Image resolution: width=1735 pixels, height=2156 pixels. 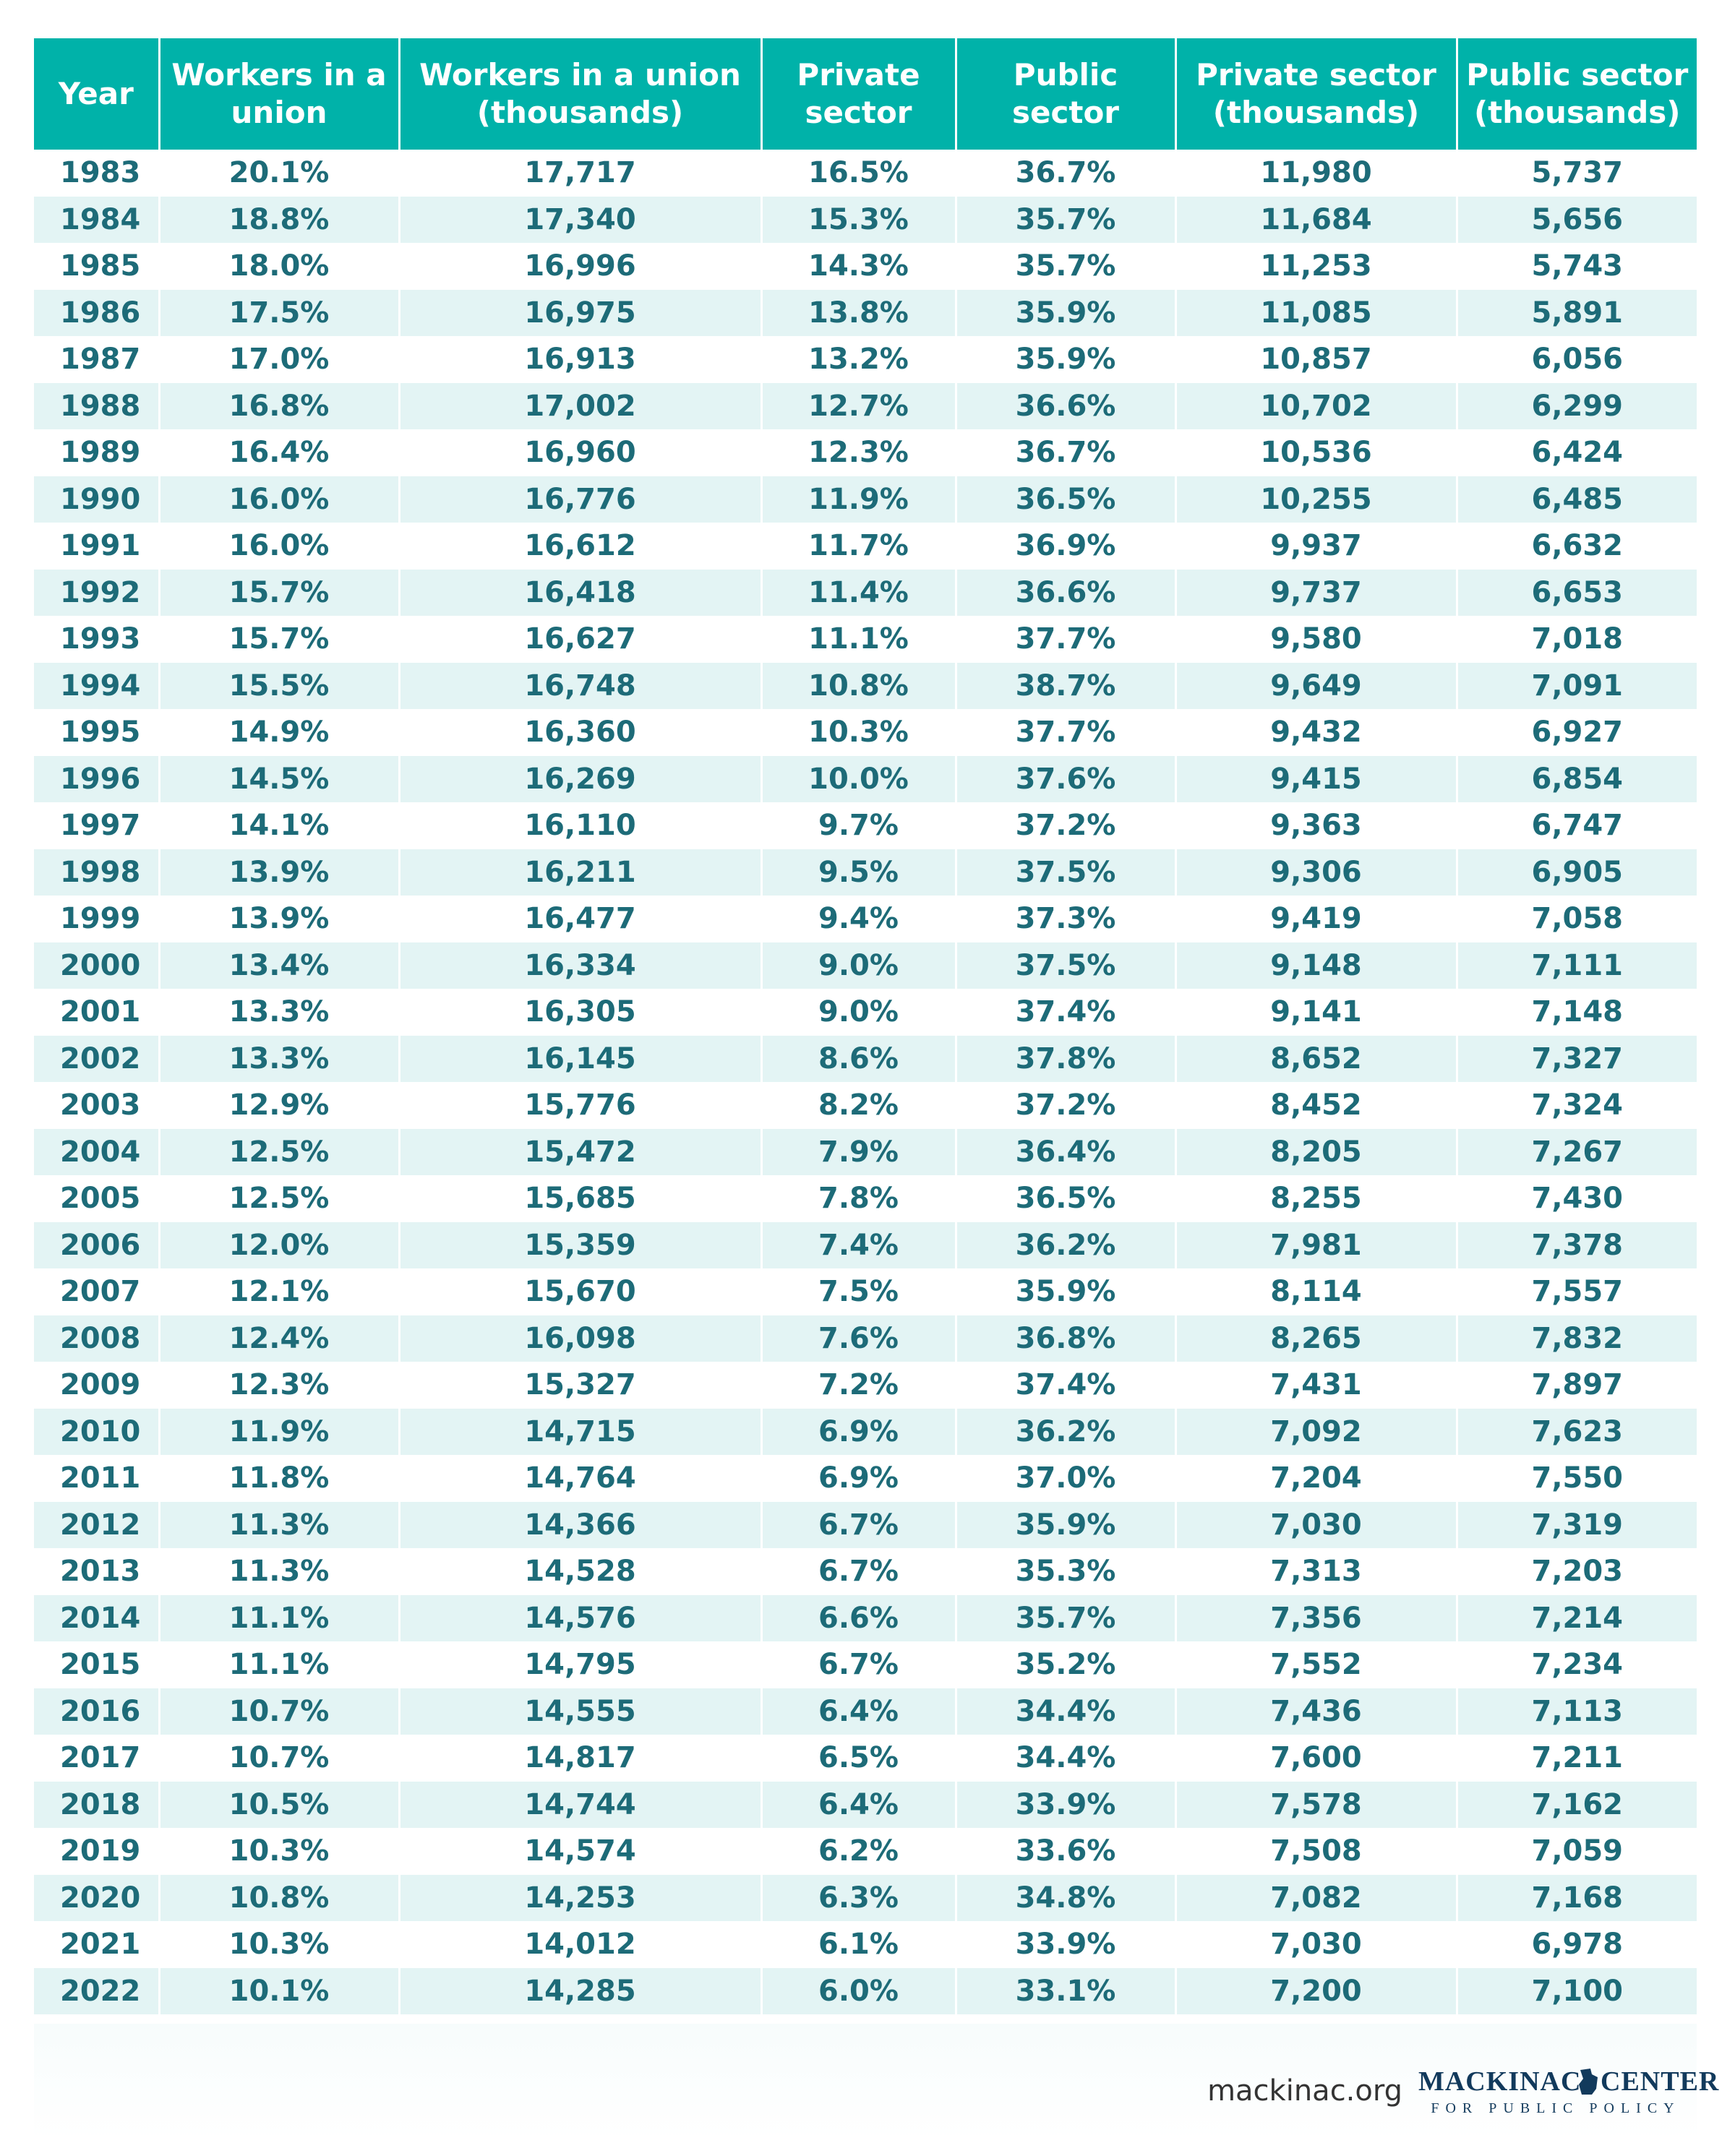 What do you see at coordinates (1315, 1013) in the screenshot?
I see `table-cell: 9,141` at bounding box center [1315, 1013].